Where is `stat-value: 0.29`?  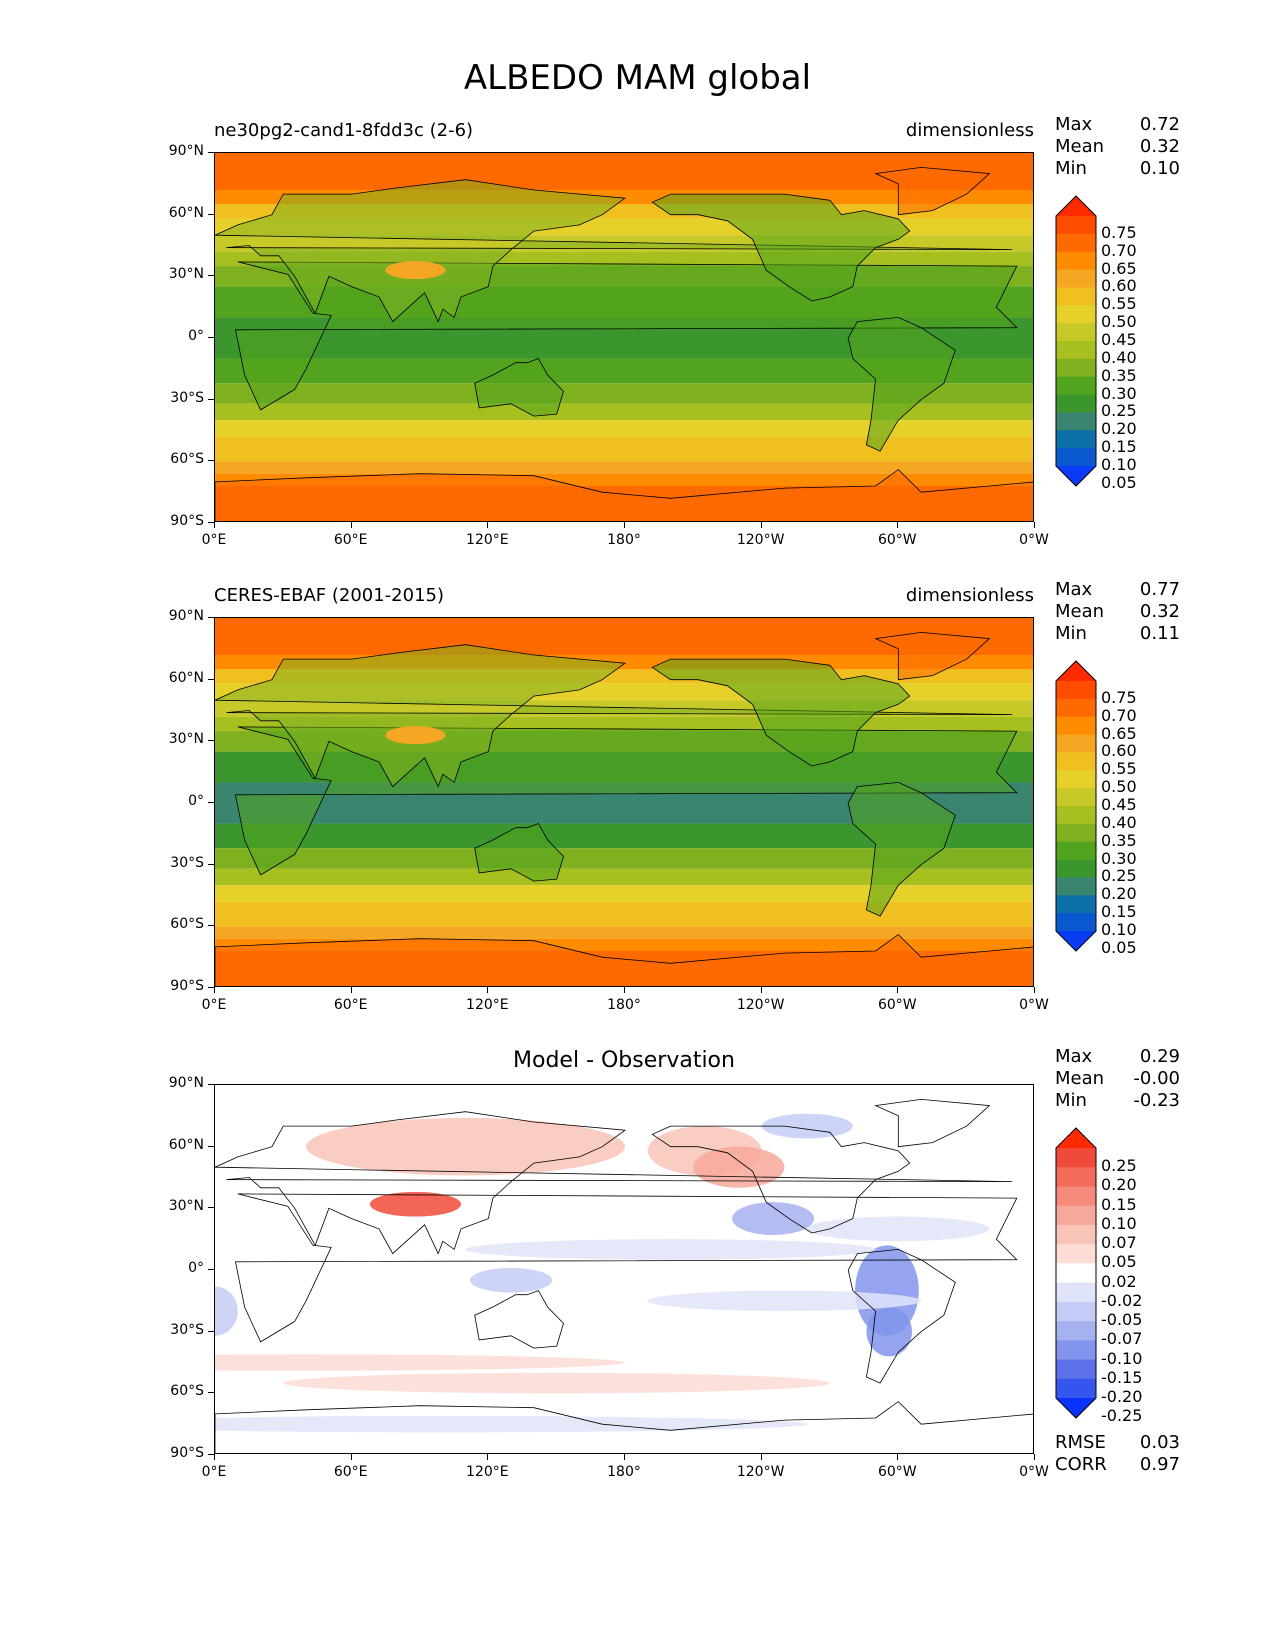
stat-value: 0.29 is located at coordinates (1159, 1056).